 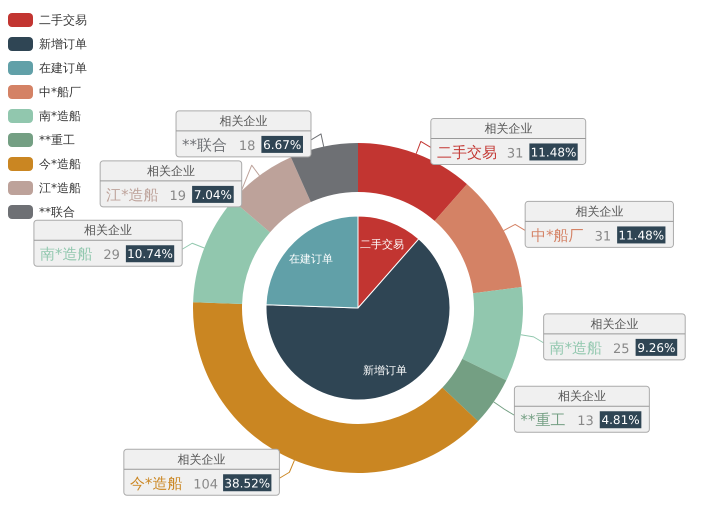 I want to click on slice-label: 在建订单, so click(x=310, y=259).